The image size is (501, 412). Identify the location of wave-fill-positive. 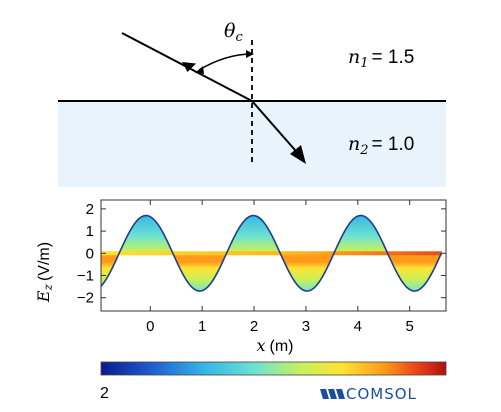
(271, 234).